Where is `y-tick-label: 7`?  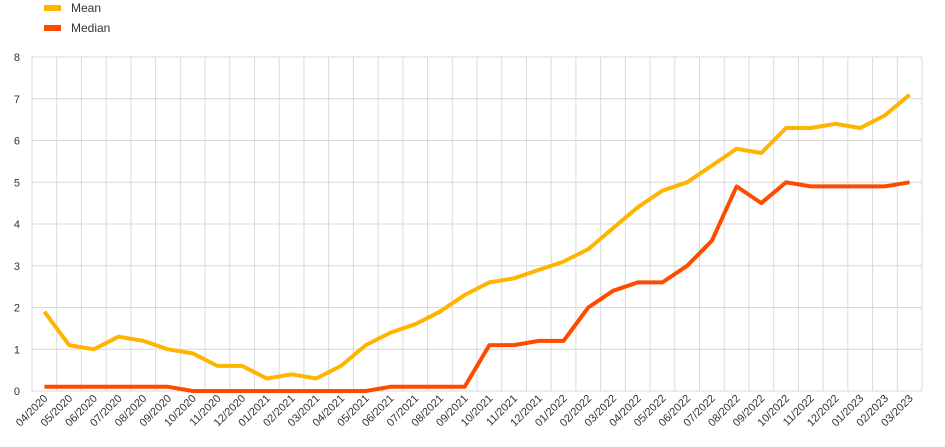
y-tick-label: 7 is located at coordinates (17, 100).